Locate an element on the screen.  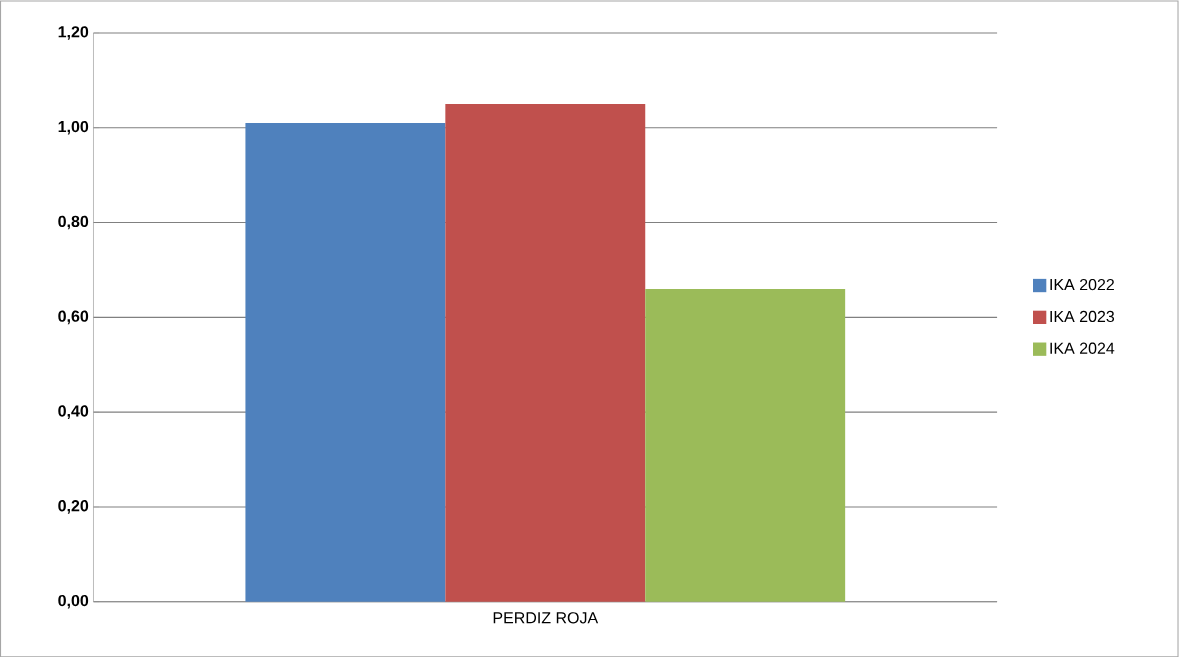
legend-label: IKA 2022 is located at coordinates (1082, 284).